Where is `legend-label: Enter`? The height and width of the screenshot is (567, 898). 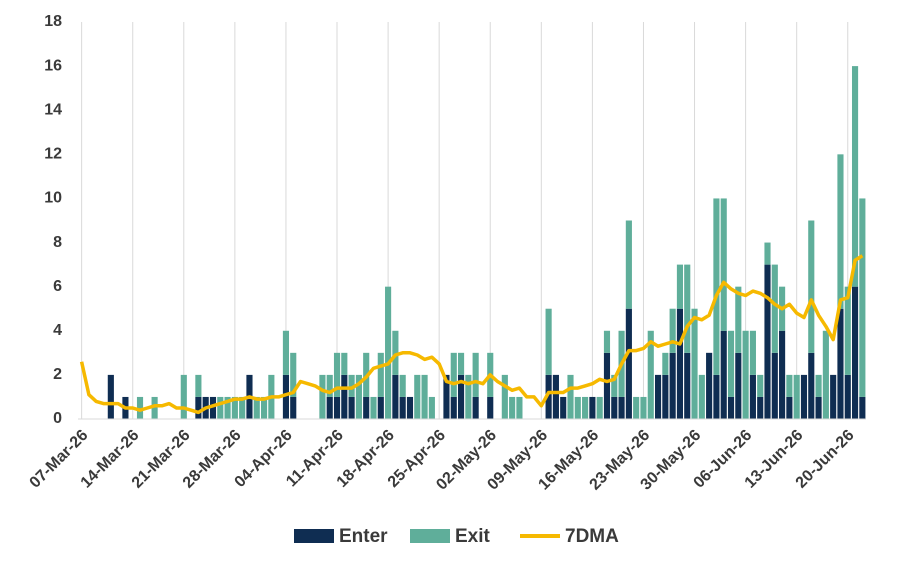 legend-label: Enter is located at coordinates (363, 536).